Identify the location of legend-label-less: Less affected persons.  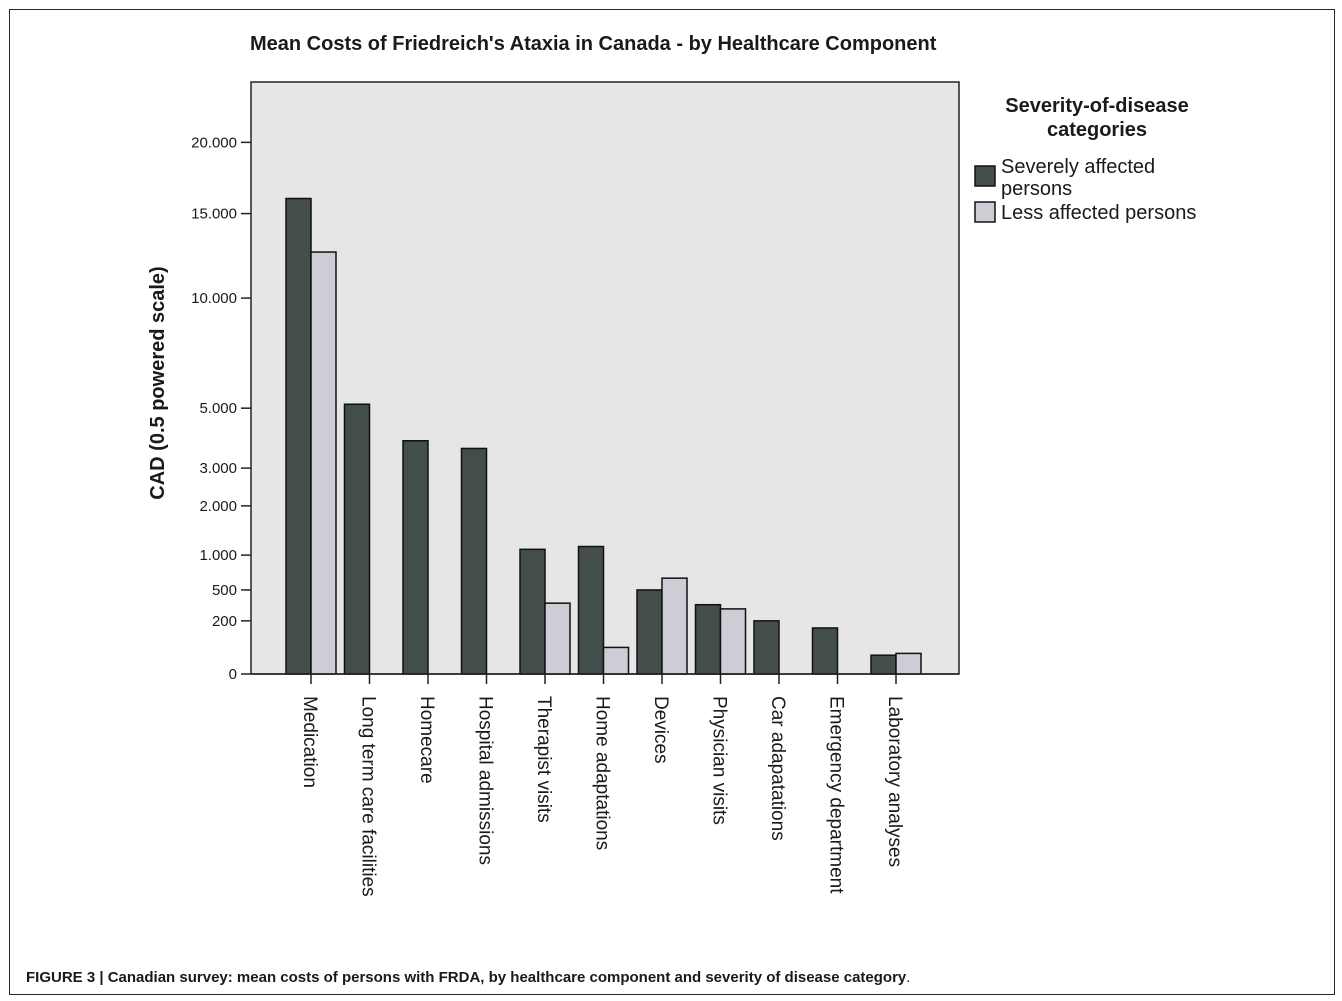
(1098, 213).